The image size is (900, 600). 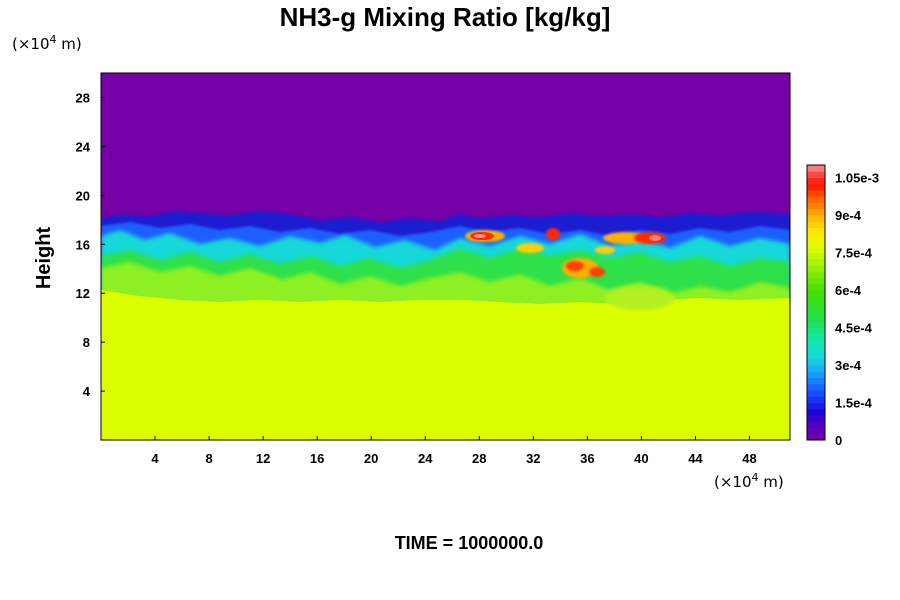 I want to click on colorbar-tick-label: 4.5e-4, so click(x=854, y=328).